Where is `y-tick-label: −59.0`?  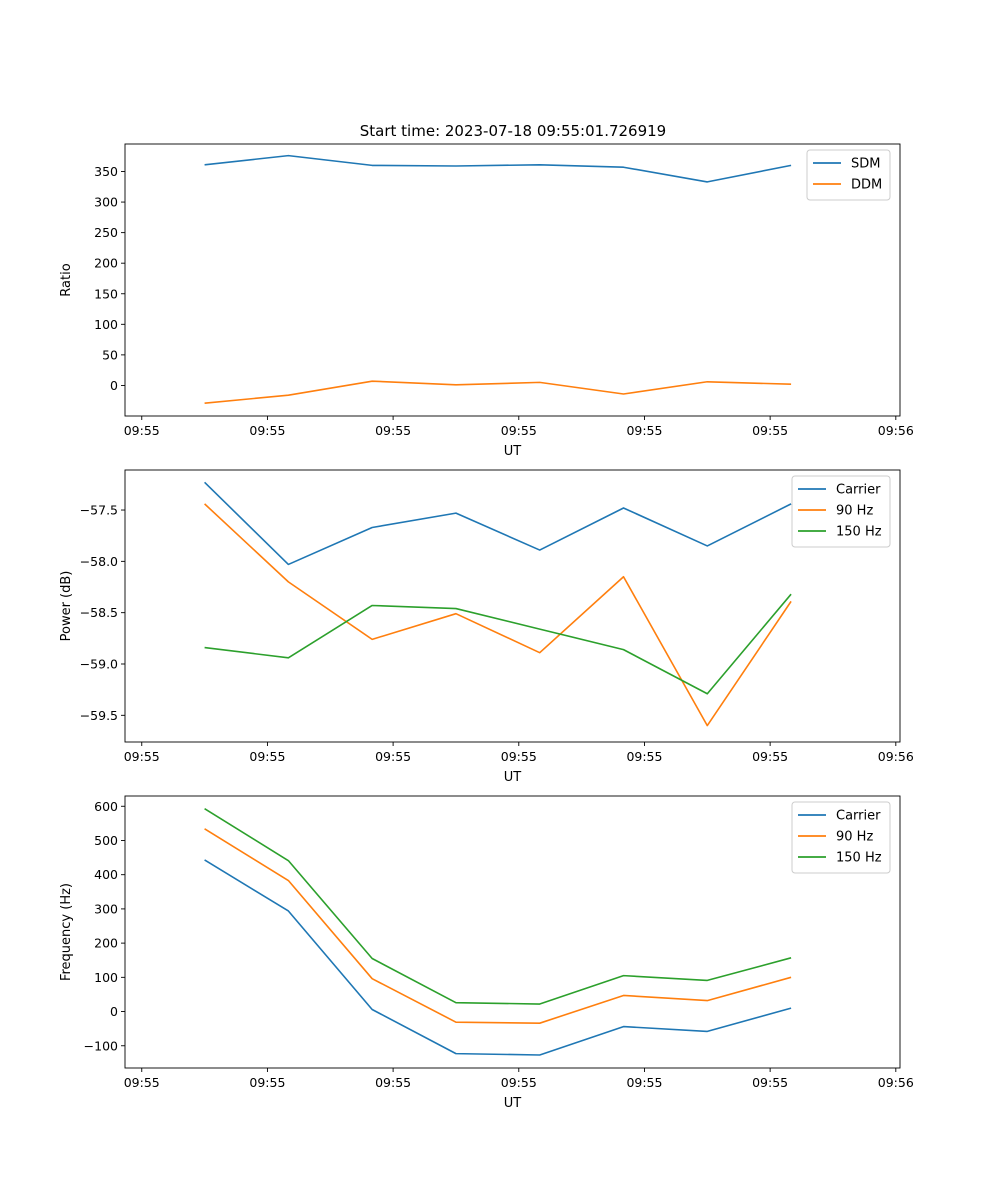 y-tick-label: −59.0 is located at coordinates (99, 663).